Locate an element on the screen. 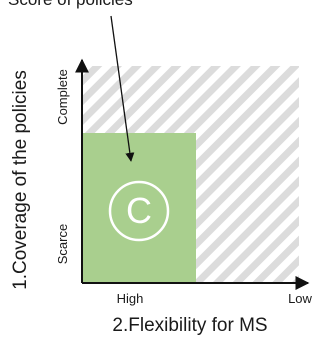 This screenshot has height=341, width=321. score-badge-letter: C is located at coordinates (139, 210).